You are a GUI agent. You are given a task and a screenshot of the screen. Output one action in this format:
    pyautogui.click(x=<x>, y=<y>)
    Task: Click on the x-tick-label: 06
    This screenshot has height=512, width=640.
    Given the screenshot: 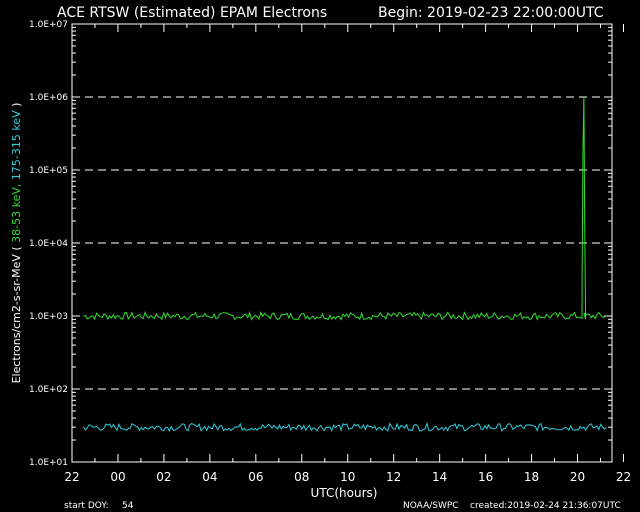 What is the action you would take?
    pyautogui.click(x=255, y=477)
    